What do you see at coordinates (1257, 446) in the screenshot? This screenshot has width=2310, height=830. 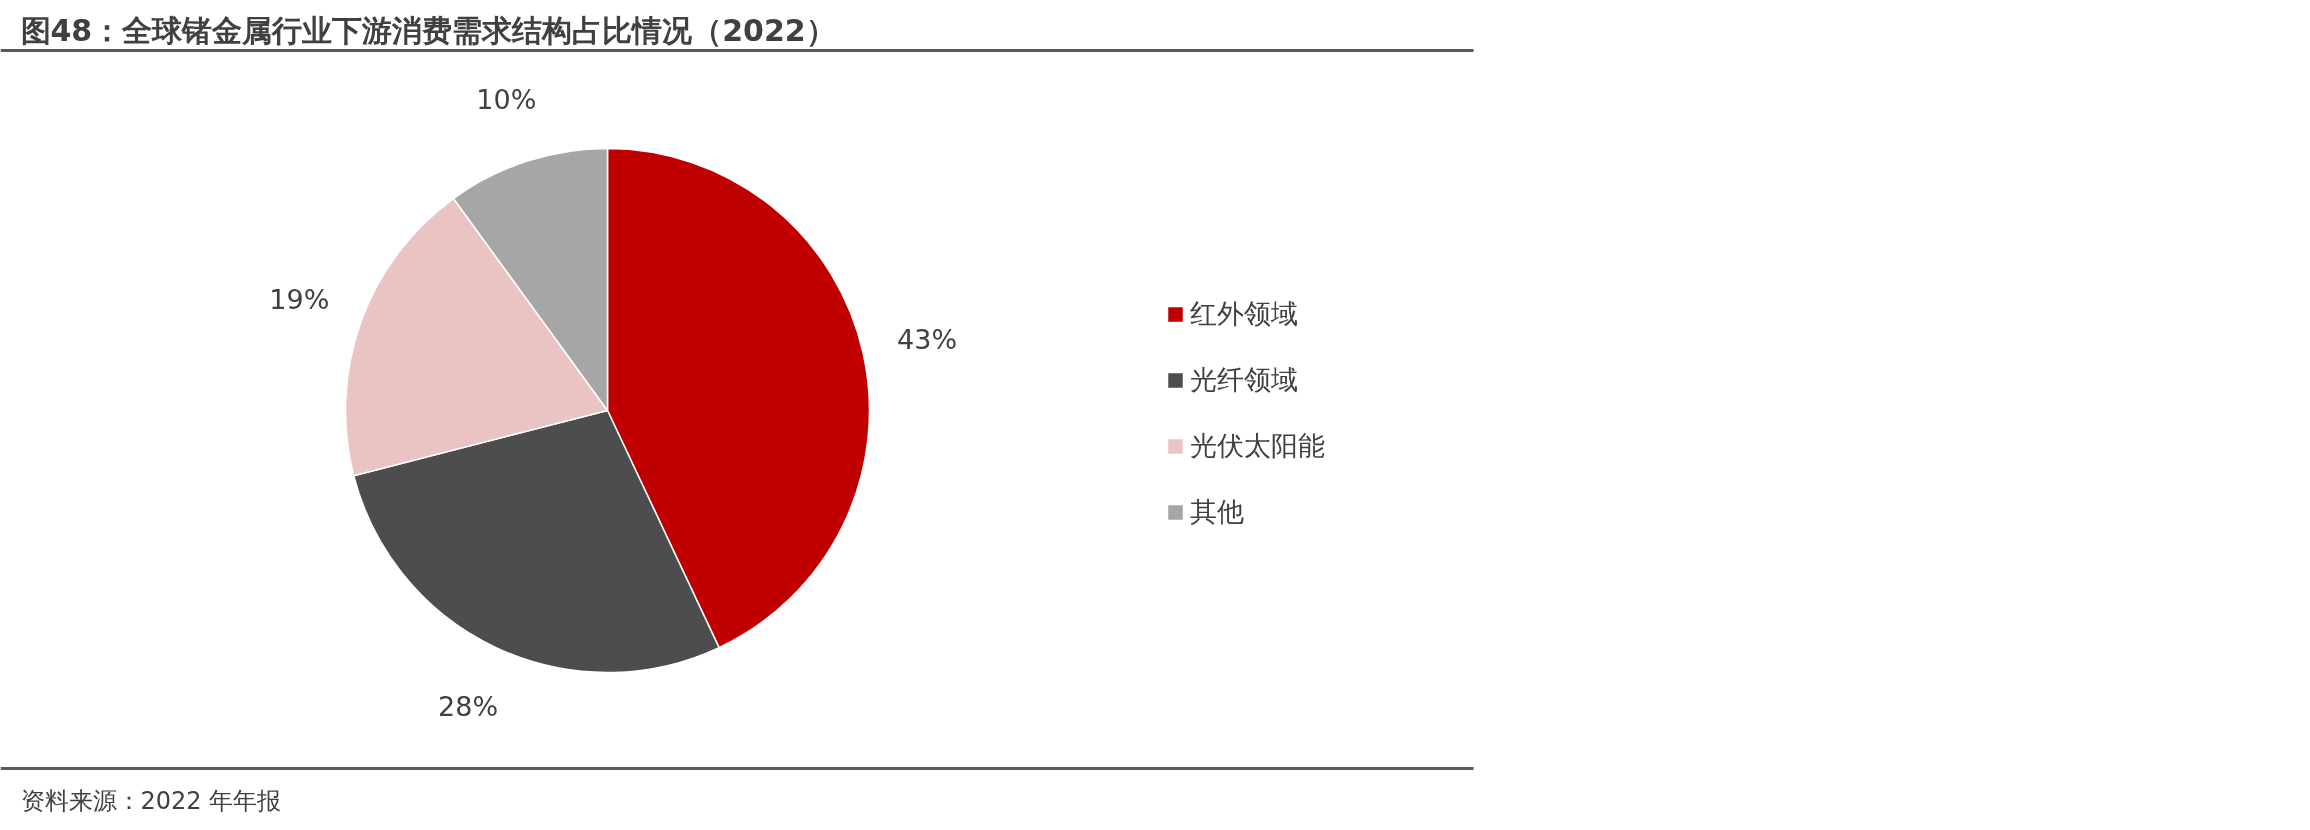 I see `legend-label: 光伏太阳能` at bounding box center [1257, 446].